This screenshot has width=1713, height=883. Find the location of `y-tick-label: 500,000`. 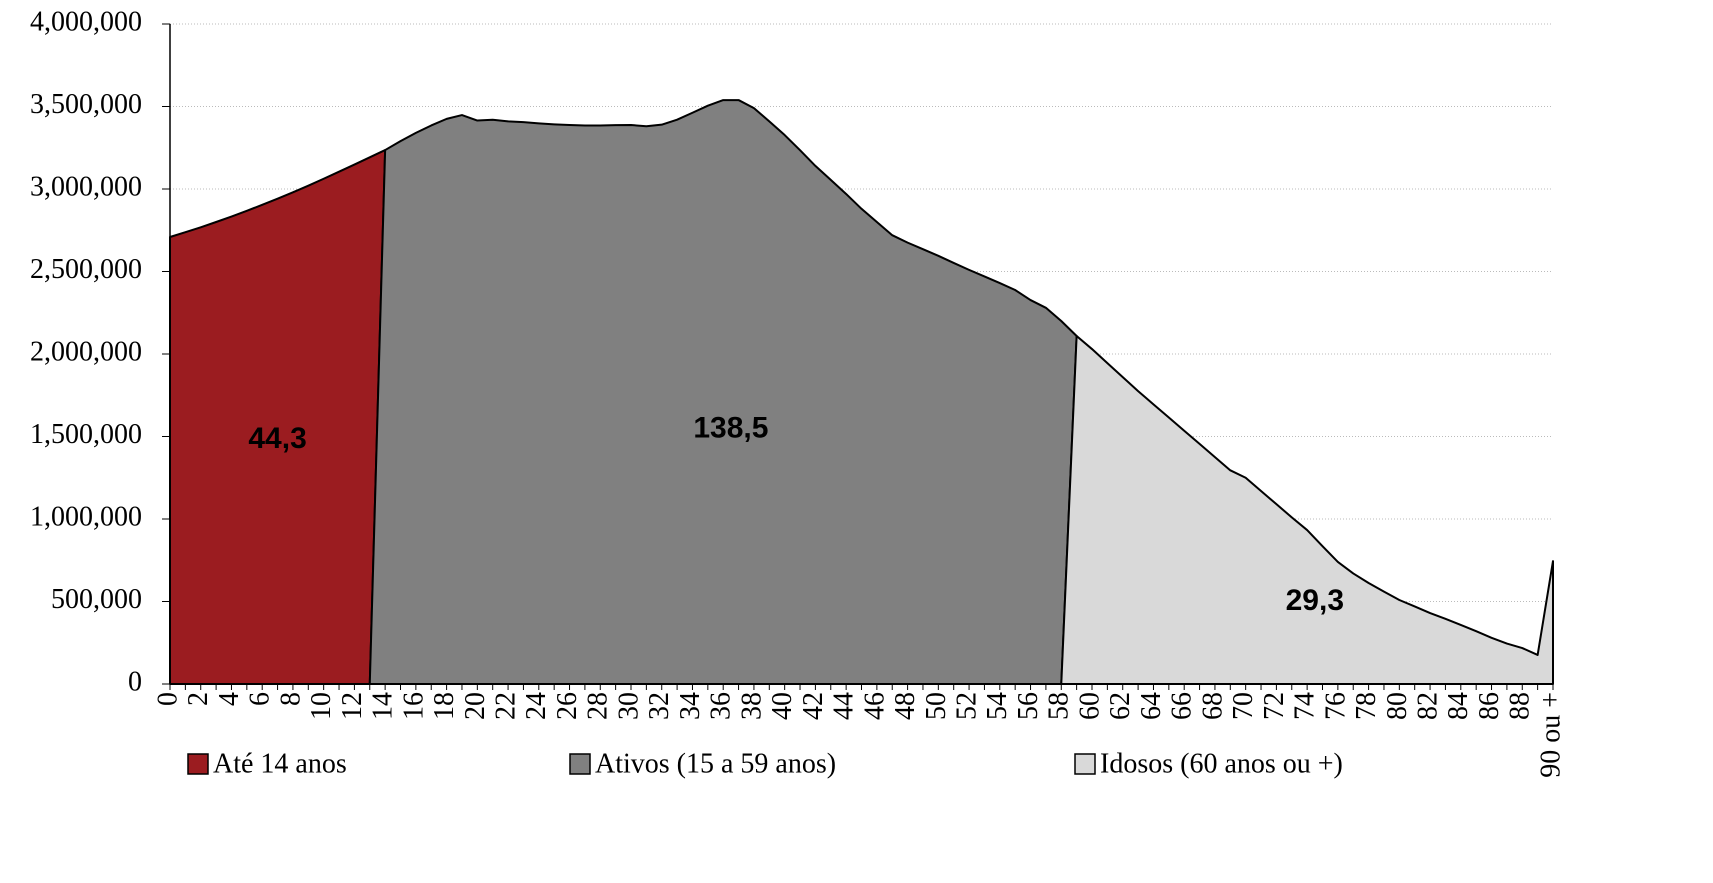

y-tick-label: 500,000 is located at coordinates (96, 599).